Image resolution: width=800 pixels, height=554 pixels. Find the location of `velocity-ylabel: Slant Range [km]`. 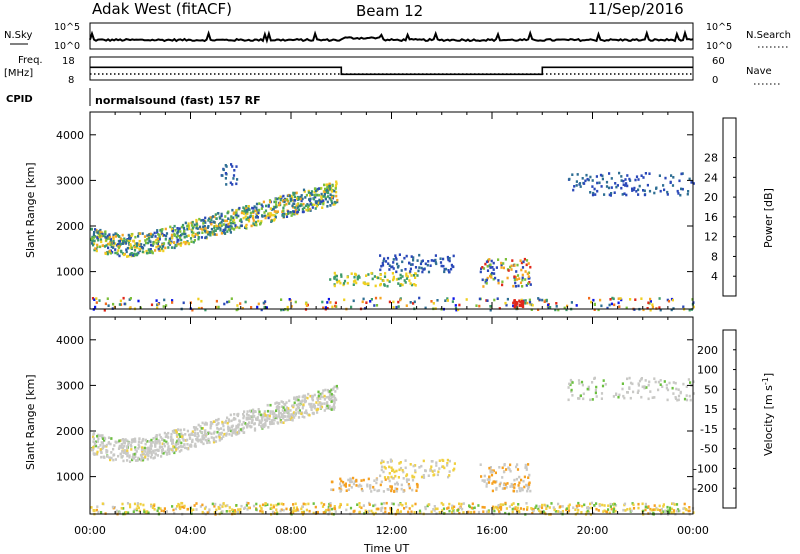

velocity-ylabel: Slant Range [km] is located at coordinates (30, 422).